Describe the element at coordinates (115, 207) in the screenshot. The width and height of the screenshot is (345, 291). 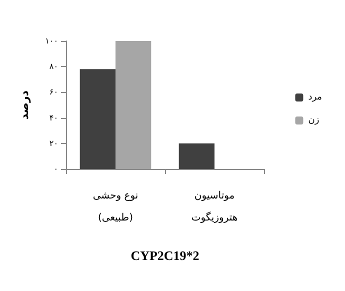
I see `x-tick-label: نوع وحشی (طبیعی)` at that location.